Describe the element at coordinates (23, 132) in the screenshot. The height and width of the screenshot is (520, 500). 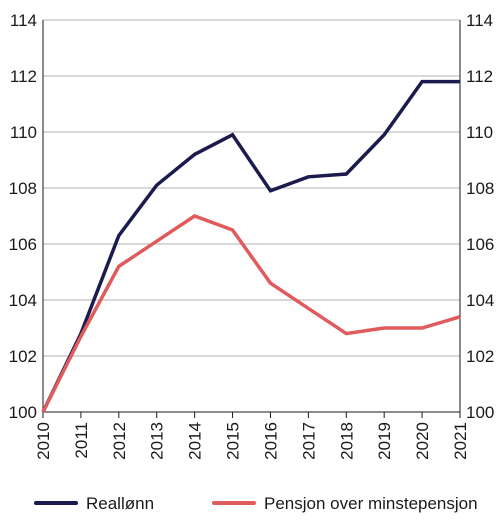
I see `y-tick-left-110: 110` at that location.